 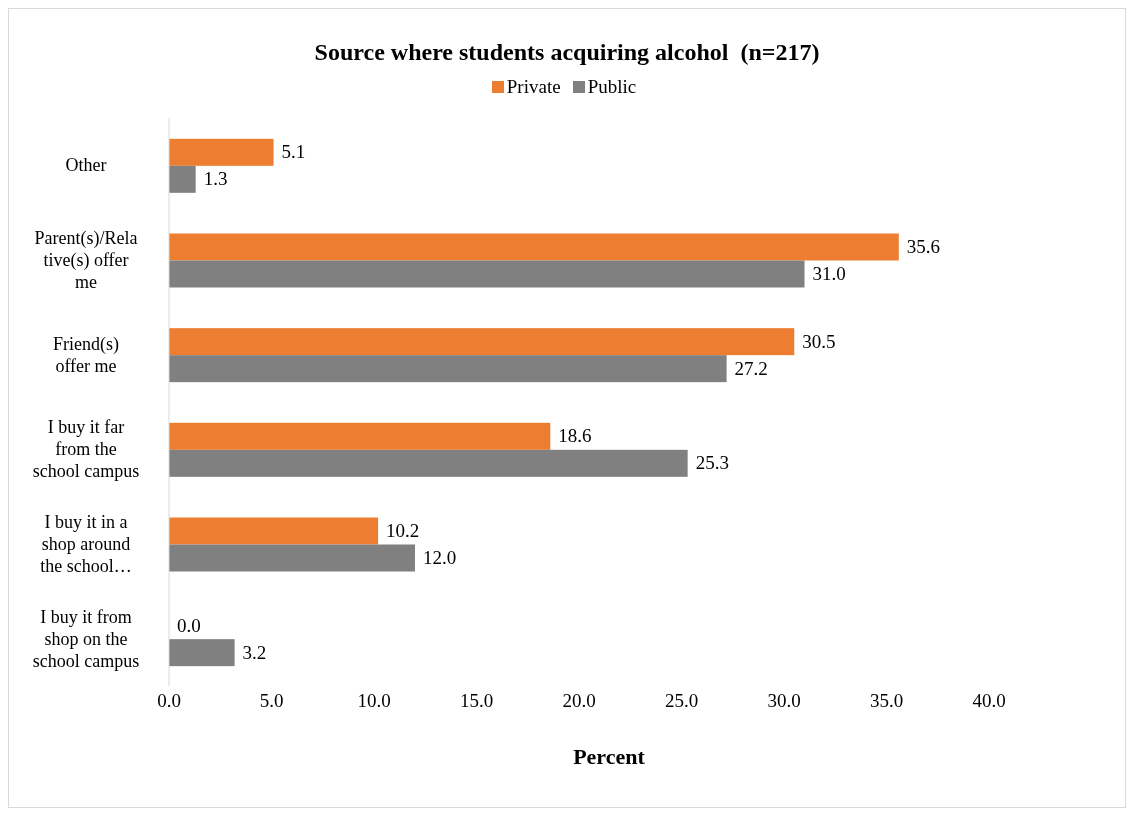 What do you see at coordinates (86, 165) in the screenshot?
I see `y-tick-label: Other` at bounding box center [86, 165].